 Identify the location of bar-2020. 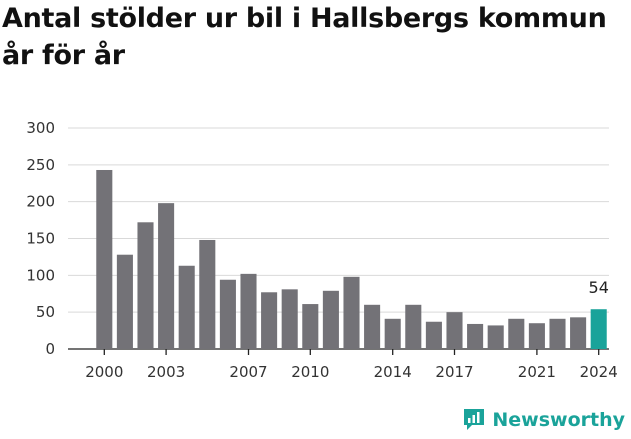
(516, 333).